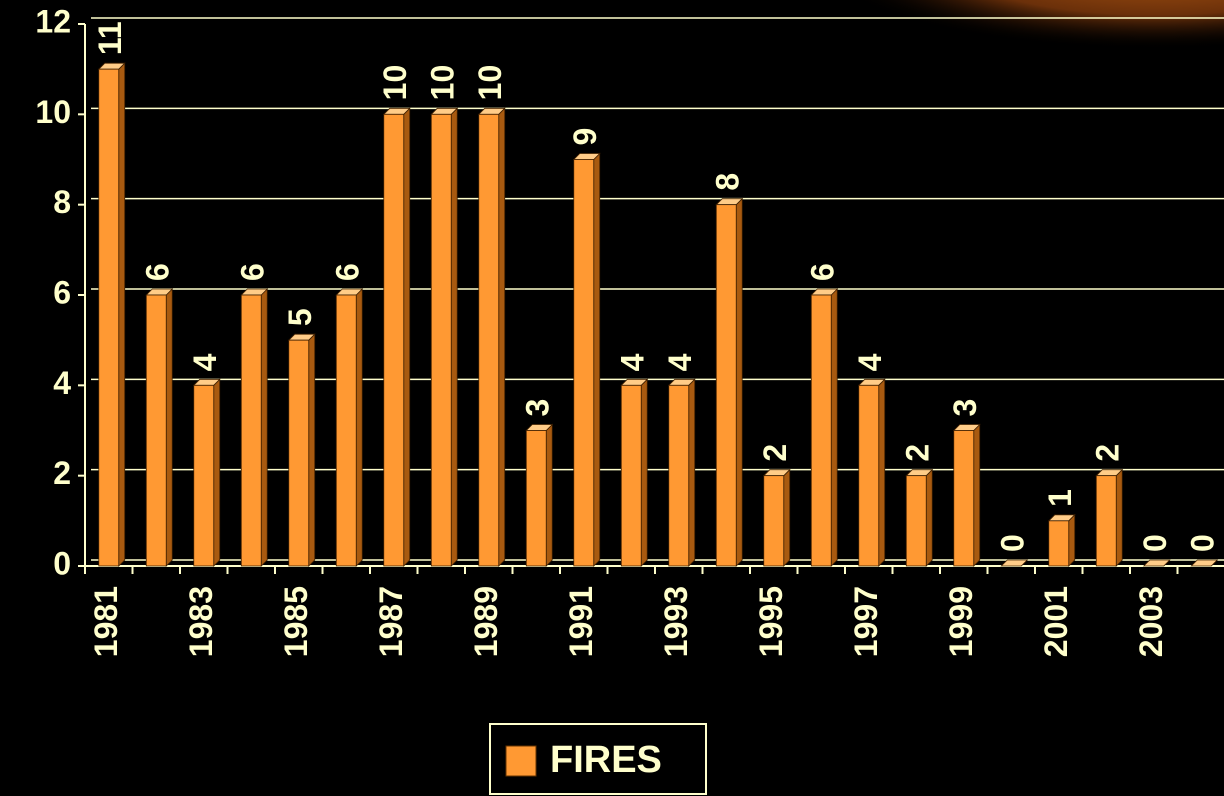  What do you see at coordinates (1151, 621) in the screenshot?
I see `x-tick-label: 2003` at bounding box center [1151, 621].